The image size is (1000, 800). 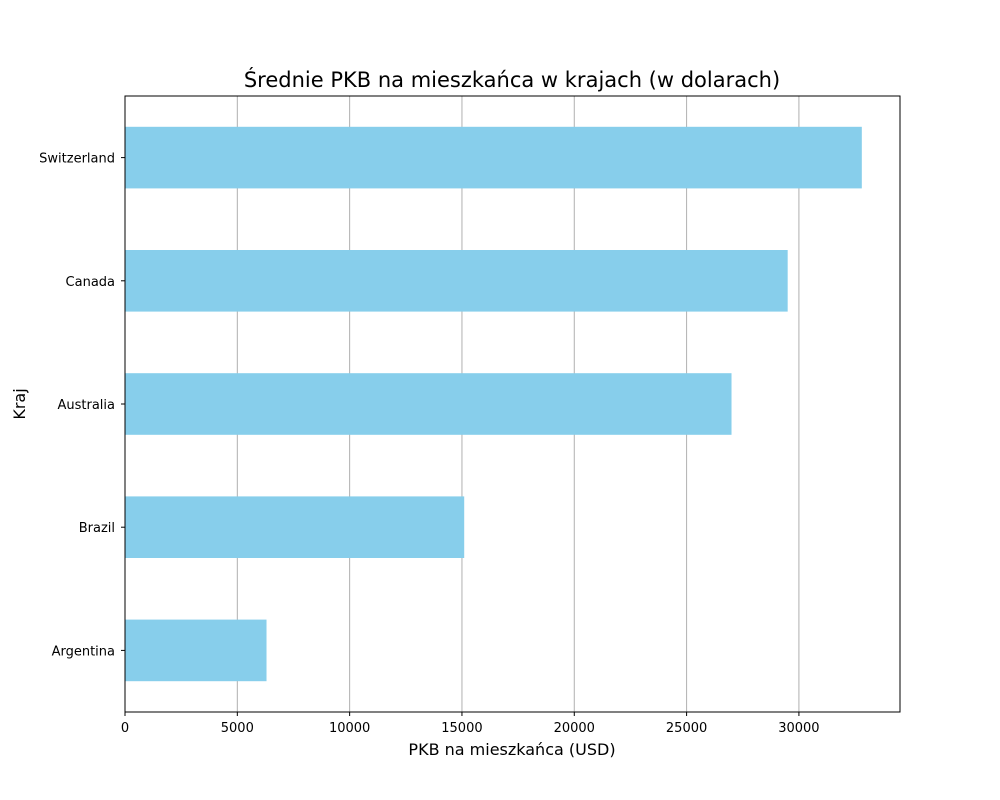 What do you see at coordinates (686, 728) in the screenshot?
I see `x-tick-label: 25000` at bounding box center [686, 728].